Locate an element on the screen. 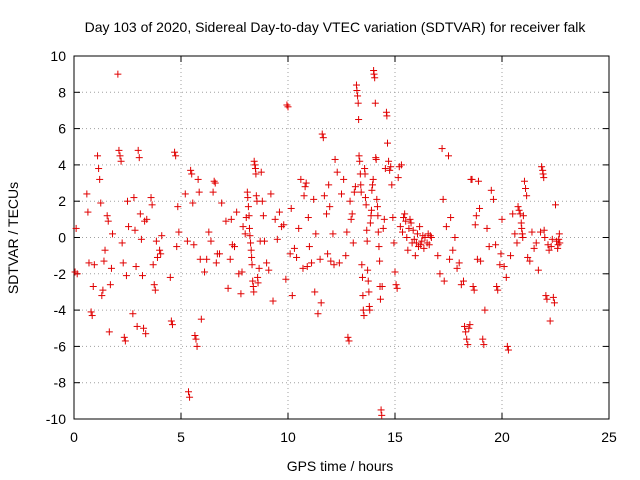 The height and width of the screenshot is (480, 640). x-tick-label: 10 is located at coordinates (288, 437).